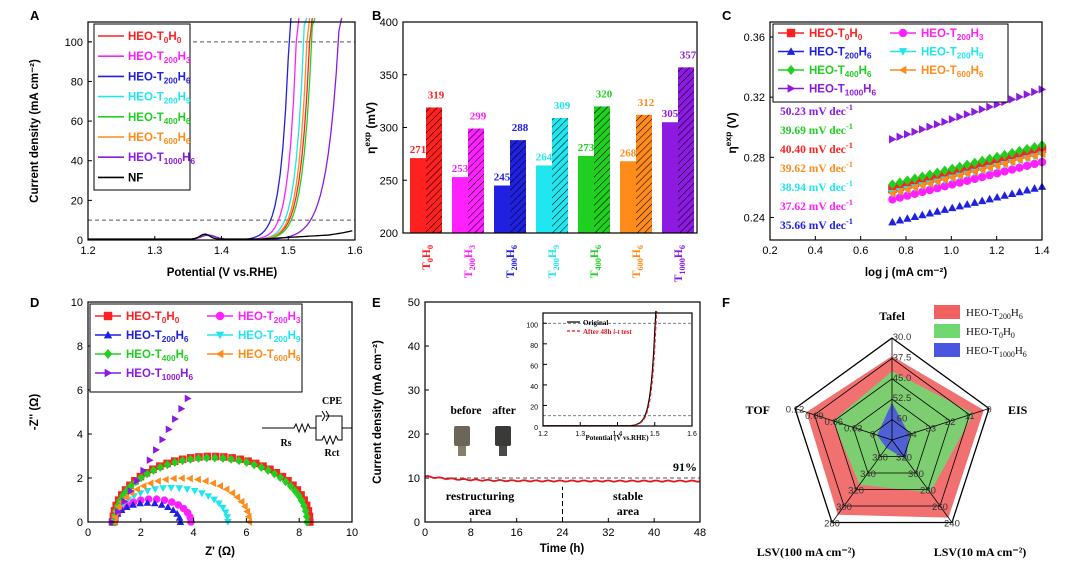  Describe the element at coordinates (378, 412) in the screenshot. I see `y-axis-title: Current density (mA cm⁻²)` at that location.